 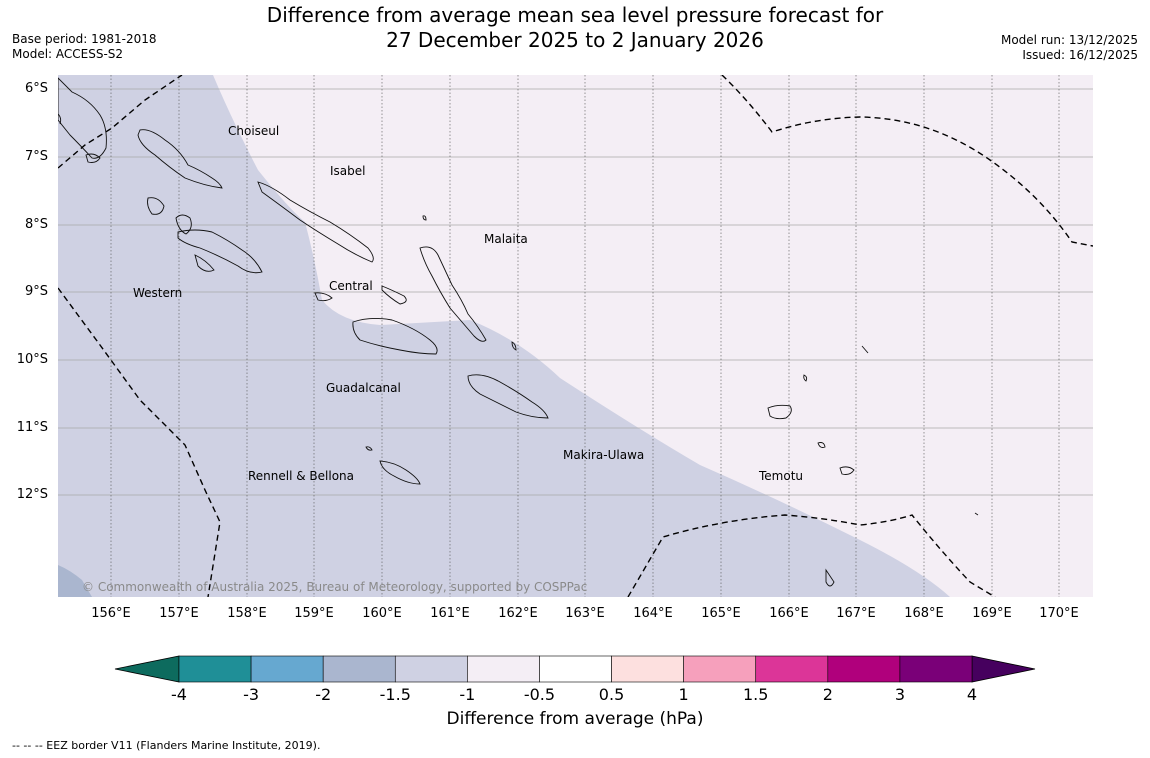 I want to click on island-bougainville, so click(x=82, y=118).